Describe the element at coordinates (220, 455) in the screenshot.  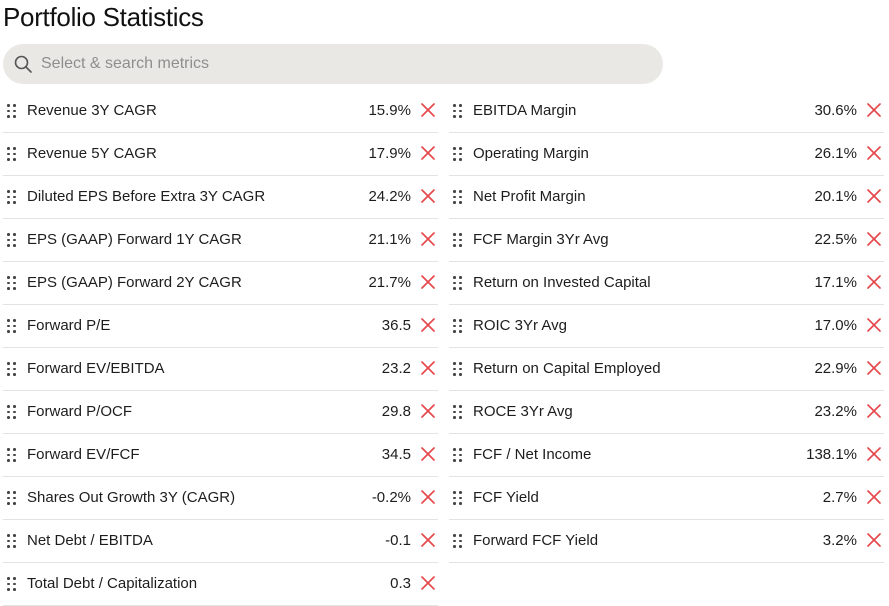
I see `metric-row: Forward EV/FCF 34.5` at that location.